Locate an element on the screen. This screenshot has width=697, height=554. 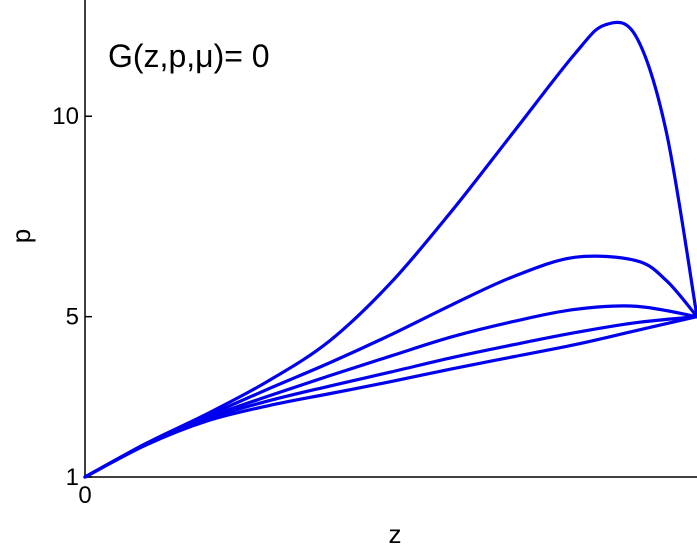
x-axis-title: z is located at coordinates (395, 534).